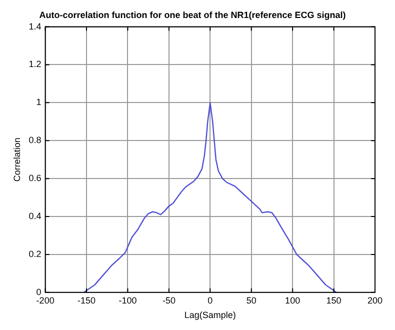 The height and width of the screenshot is (330, 395). What do you see at coordinates (127, 300) in the screenshot?
I see `x-tick-label: -100` at bounding box center [127, 300].